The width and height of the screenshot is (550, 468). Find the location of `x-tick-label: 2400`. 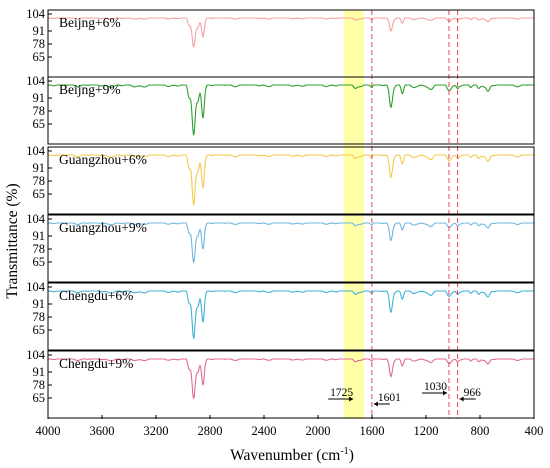

x-tick-label: 2400 is located at coordinates (264, 431).